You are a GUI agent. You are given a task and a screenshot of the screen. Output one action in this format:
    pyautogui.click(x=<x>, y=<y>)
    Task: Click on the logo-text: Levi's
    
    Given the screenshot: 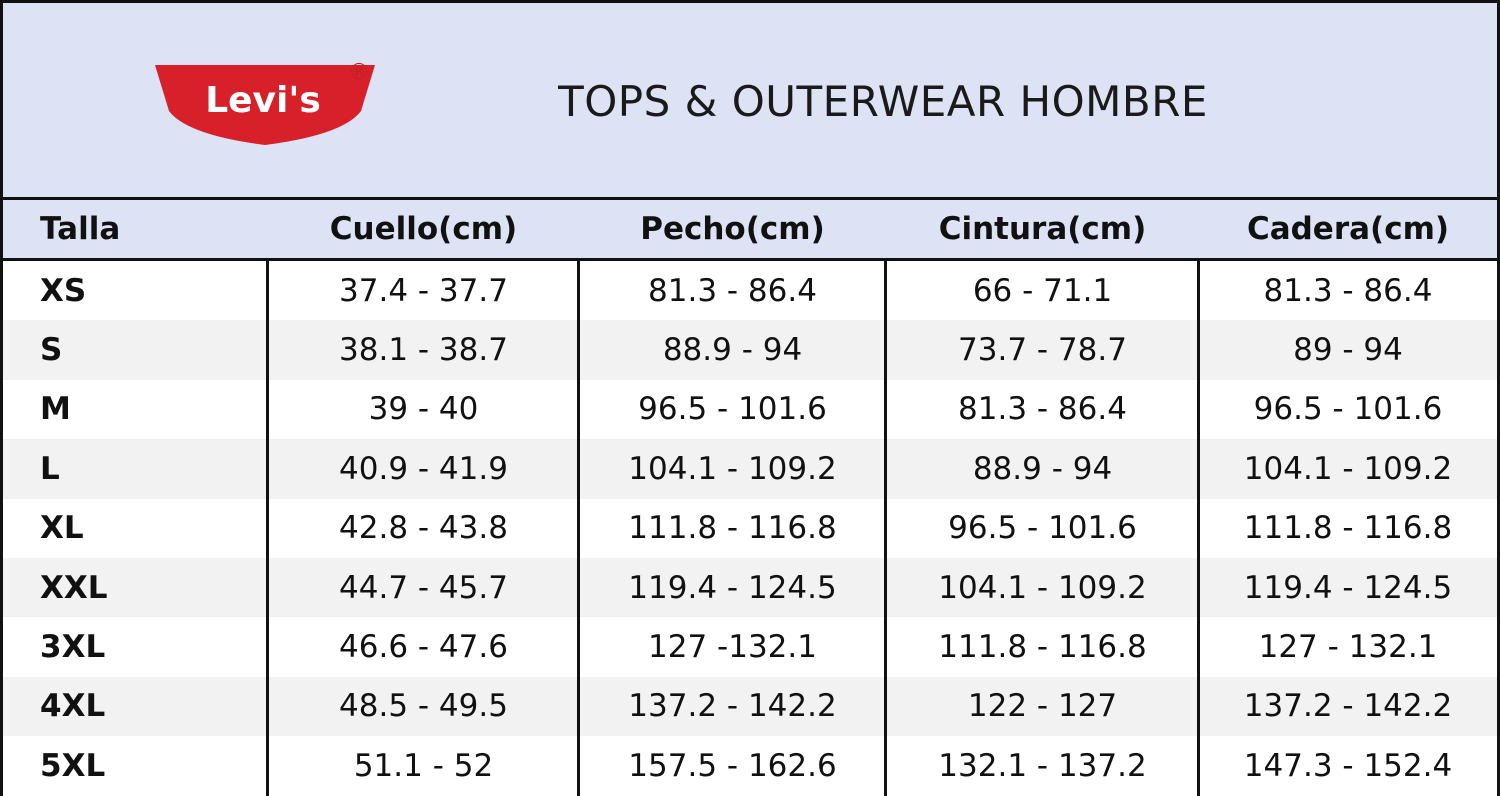 What is the action you would take?
    pyautogui.click(x=263, y=100)
    